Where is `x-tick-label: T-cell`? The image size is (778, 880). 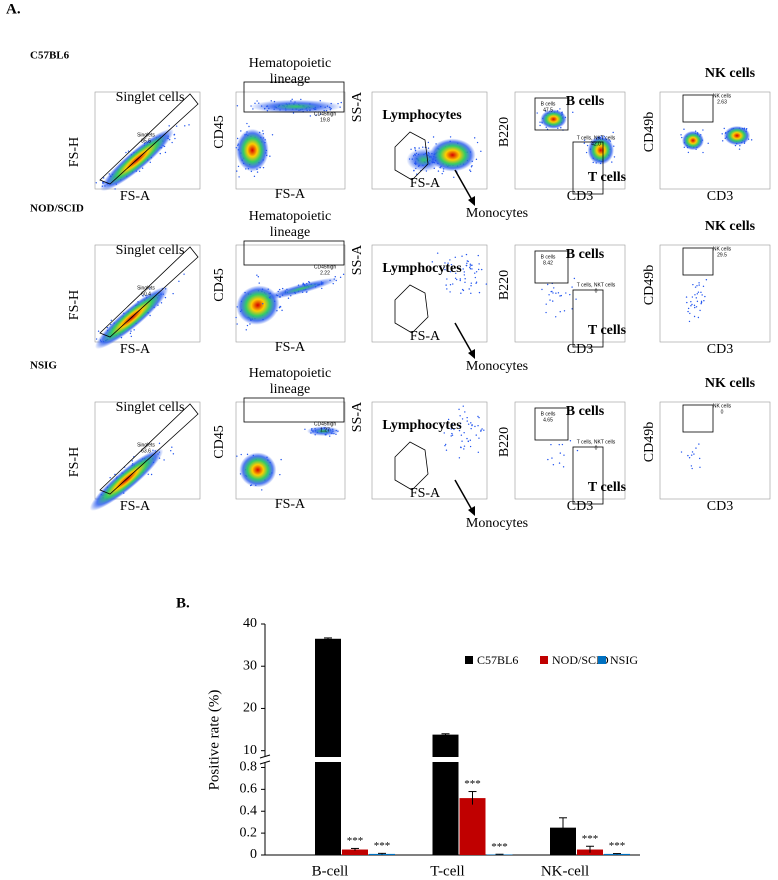 x-tick-label: T-cell is located at coordinates (447, 871).